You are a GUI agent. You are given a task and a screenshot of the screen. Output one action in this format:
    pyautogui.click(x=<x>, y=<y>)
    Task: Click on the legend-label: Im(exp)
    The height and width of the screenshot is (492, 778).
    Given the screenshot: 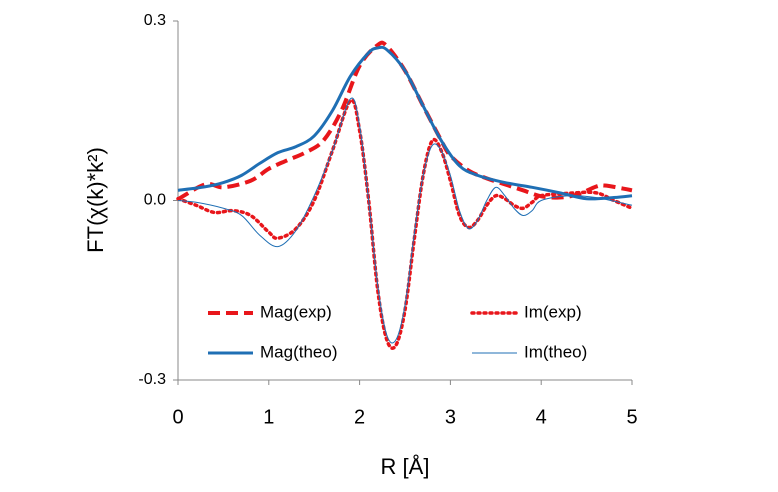 What is the action you would take?
    pyautogui.click(x=553, y=311)
    